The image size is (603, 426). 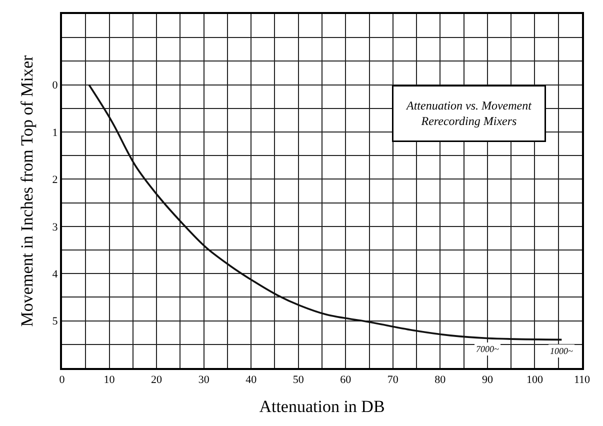 What do you see at coordinates (535, 380) in the screenshot?
I see `x-tick-label: 100` at bounding box center [535, 380].